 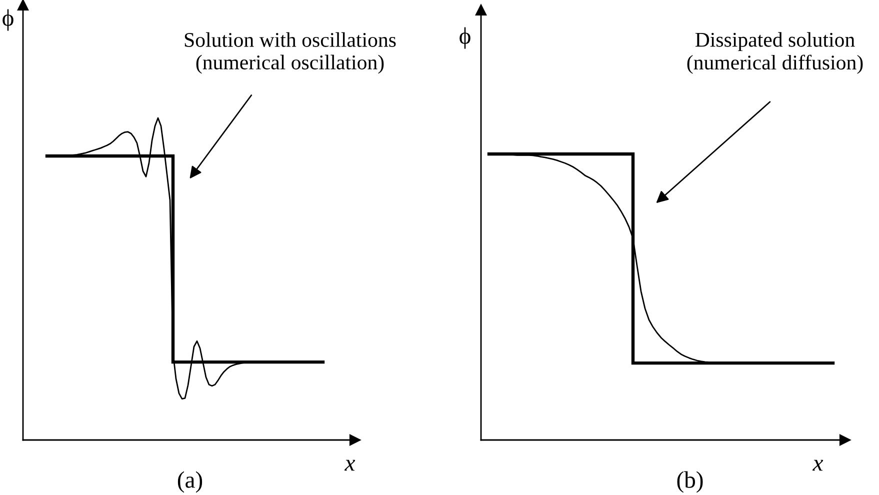 I want to click on text: Solution with oscillations (numerical oscillation), so click(x=290, y=53).